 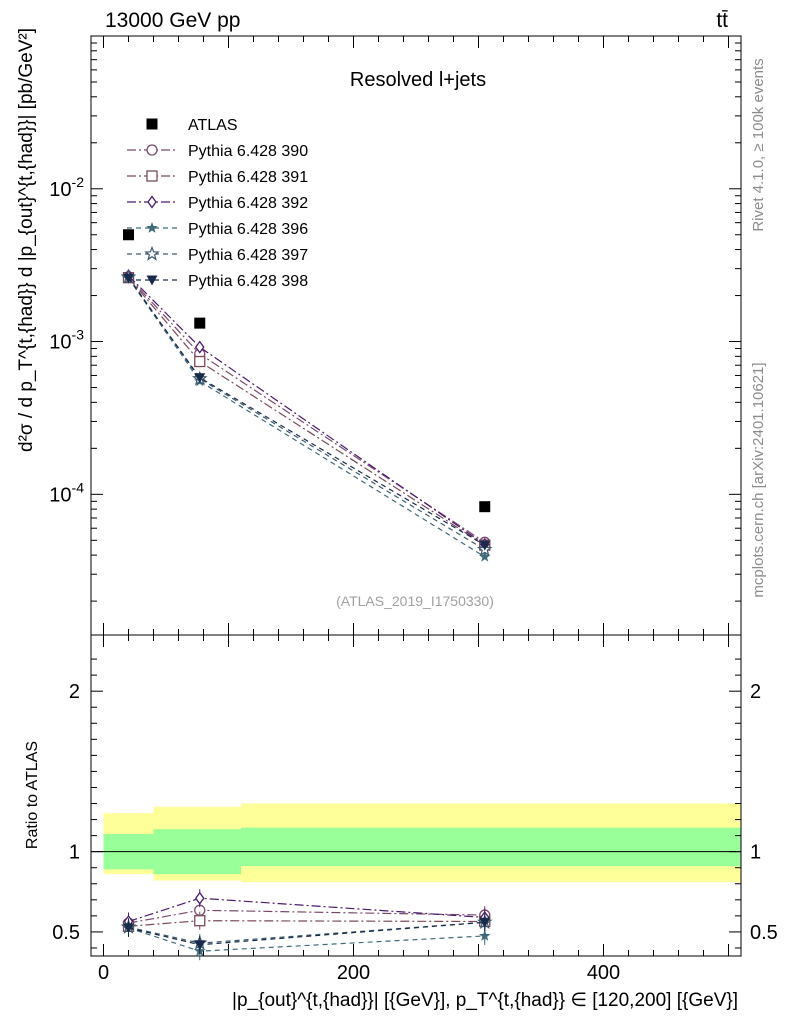 What do you see at coordinates (103, 973) in the screenshot?
I see `ratio-xtick-label: 0` at bounding box center [103, 973].